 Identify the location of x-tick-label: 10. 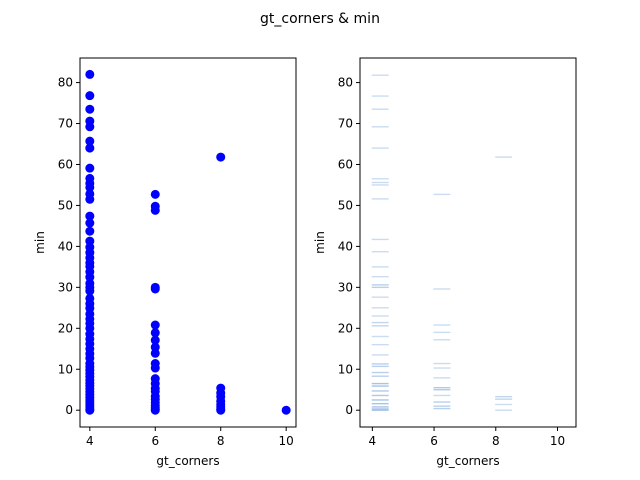
(557, 441).